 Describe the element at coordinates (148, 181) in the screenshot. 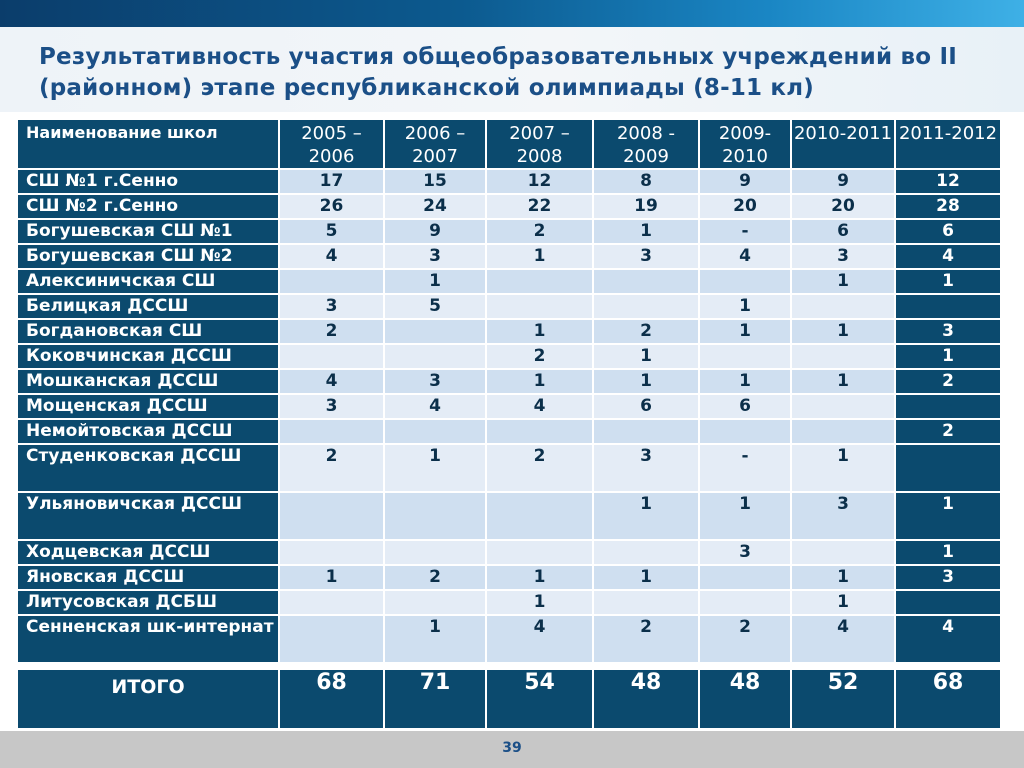

I see `school-name-cell: СШ №1 г.Сенно` at that location.